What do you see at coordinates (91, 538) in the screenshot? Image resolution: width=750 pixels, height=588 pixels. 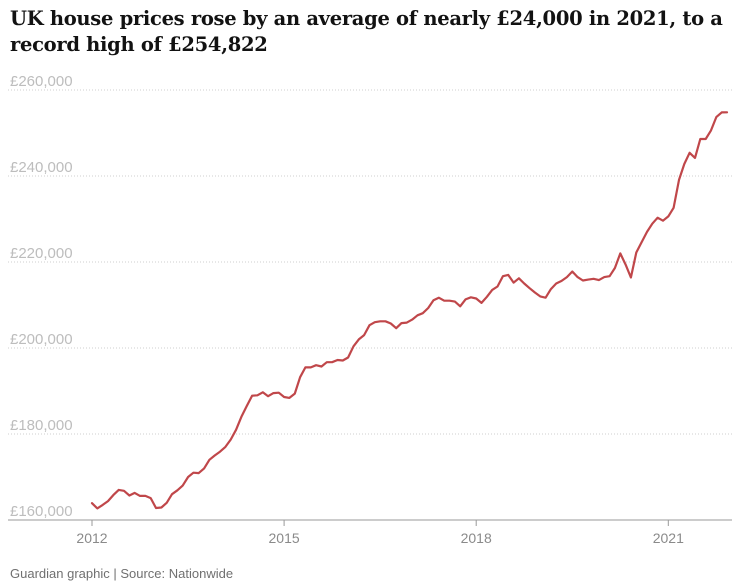 I see `x-tick-label: 2012` at bounding box center [91, 538].